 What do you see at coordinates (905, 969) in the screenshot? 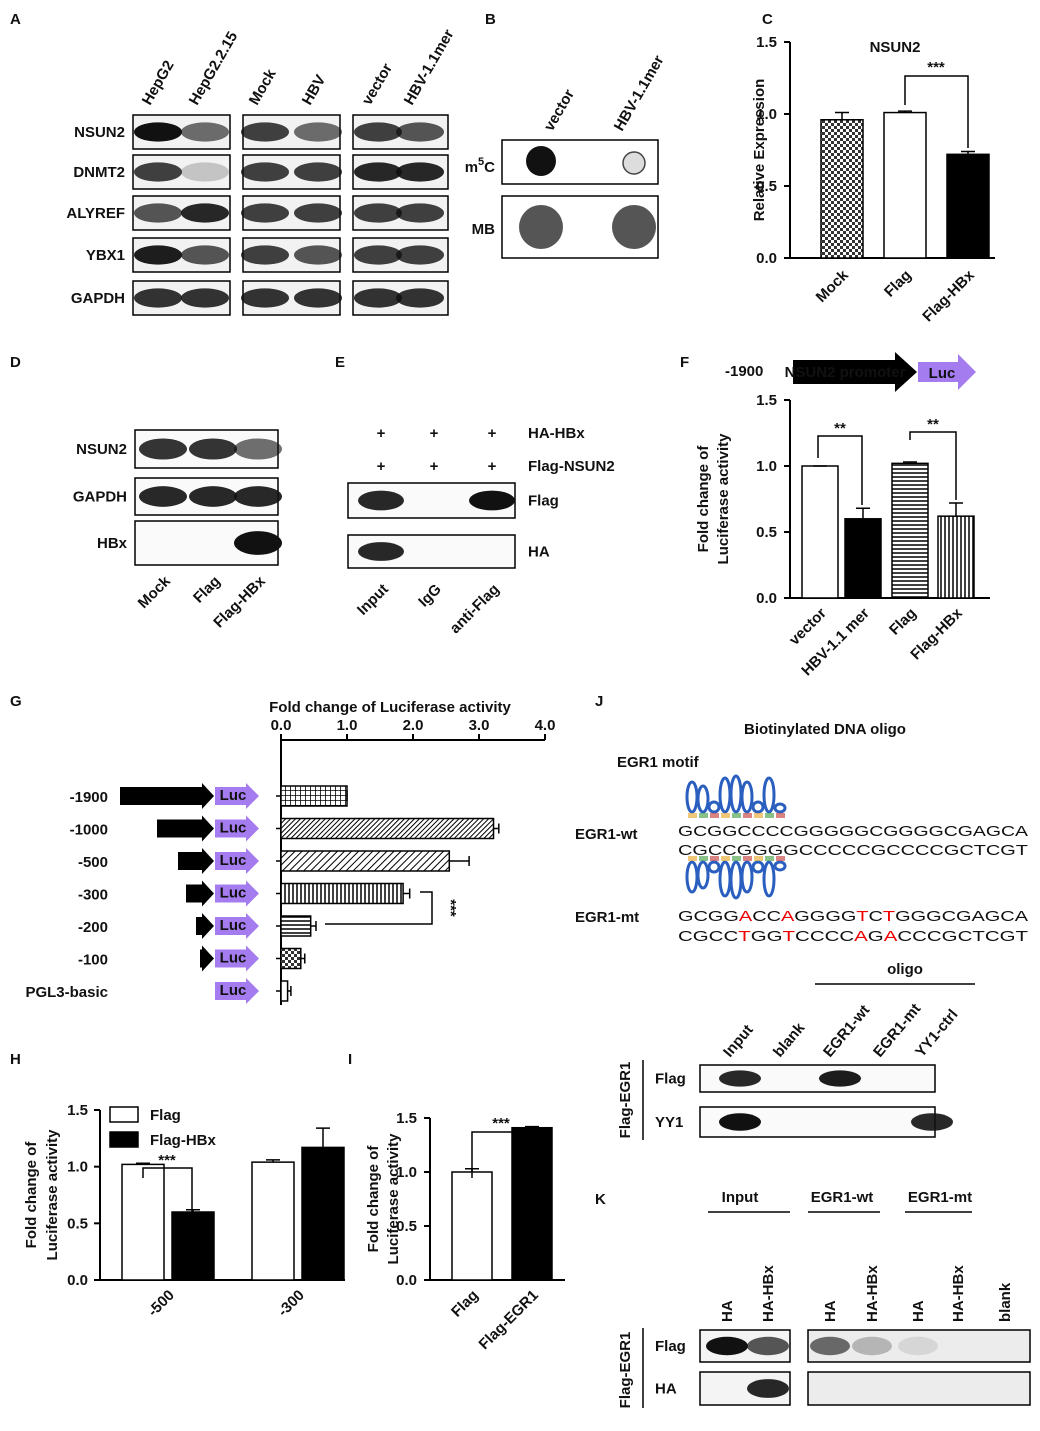
I see `group-label: oligo` at bounding box center [905, 969].